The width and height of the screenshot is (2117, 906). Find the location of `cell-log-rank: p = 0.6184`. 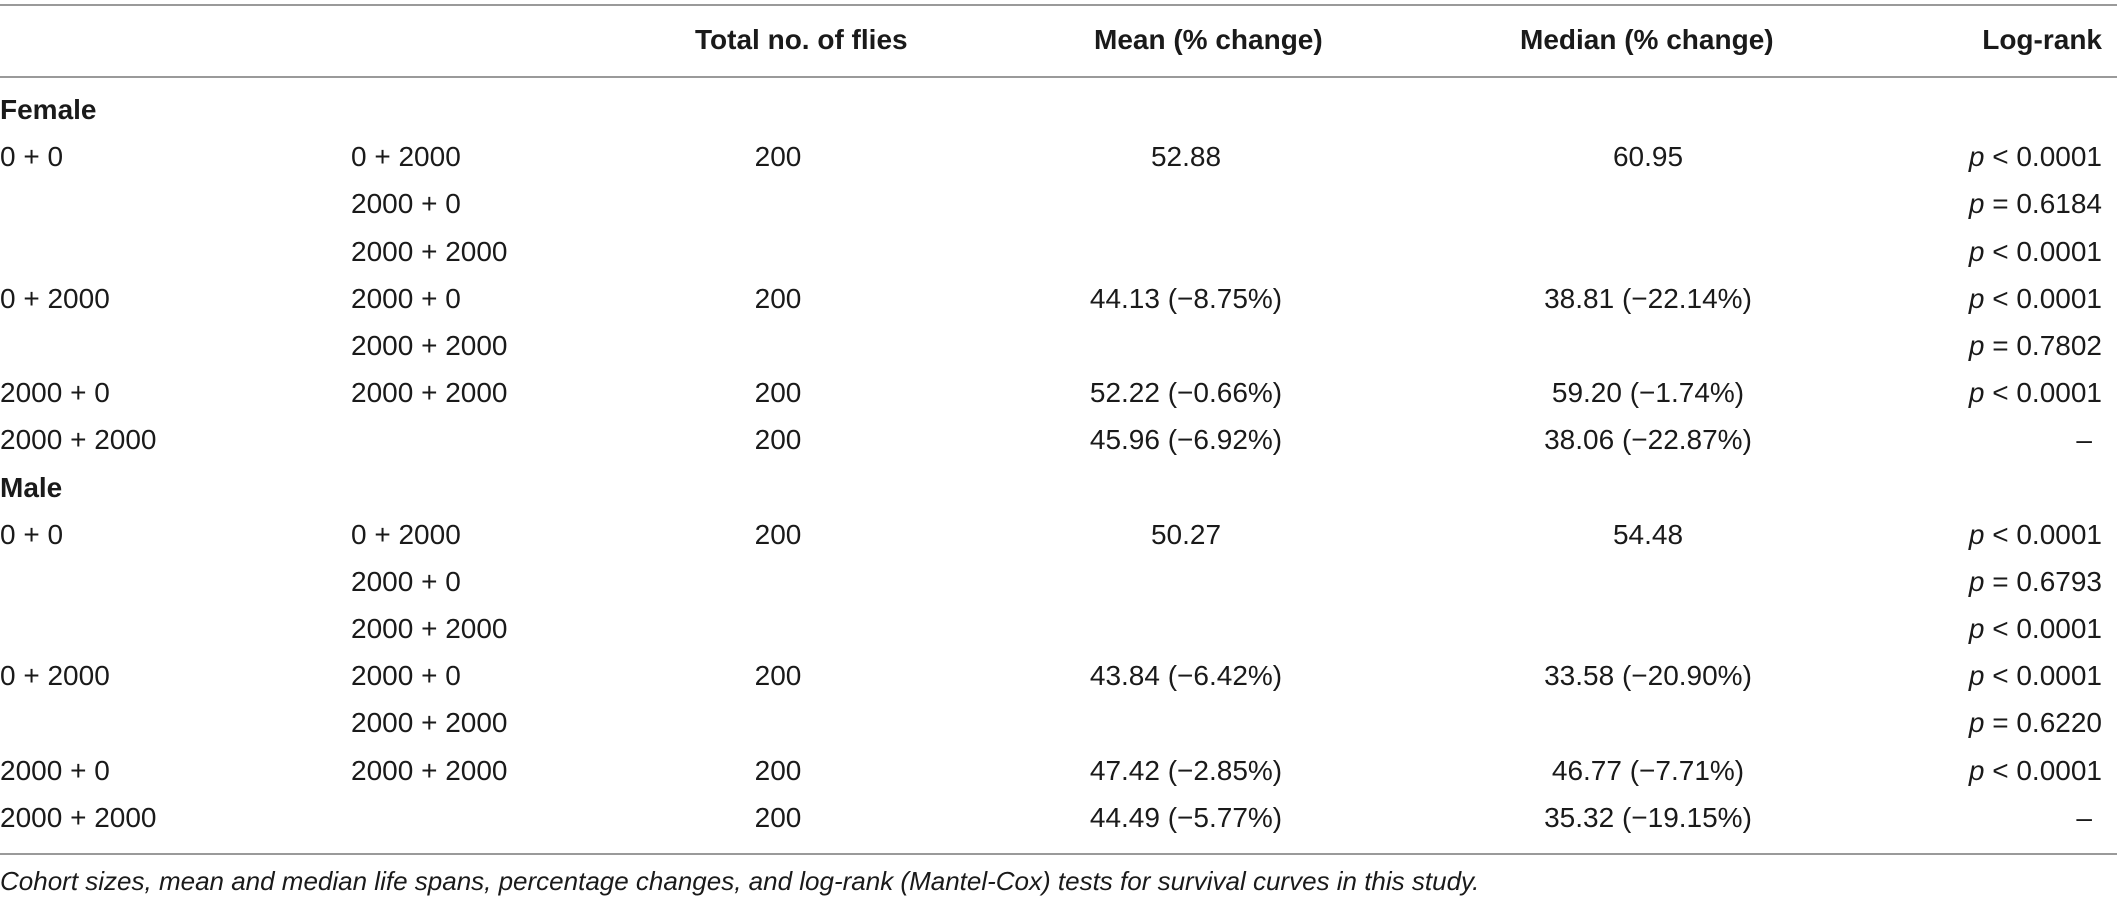

cell-log-rank: p = 0.6184 is located at coordinates (2035, 204).